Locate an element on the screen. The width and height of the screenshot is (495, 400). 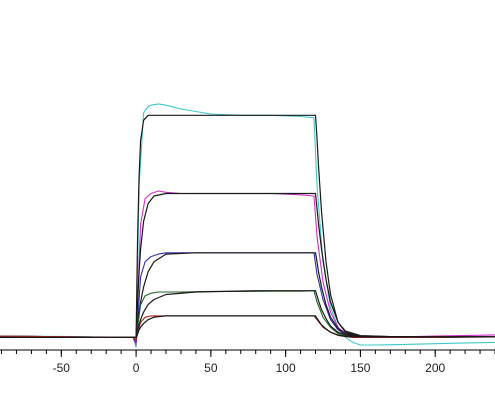
x-tick-label: 50 is located at coordinates (211, 368).